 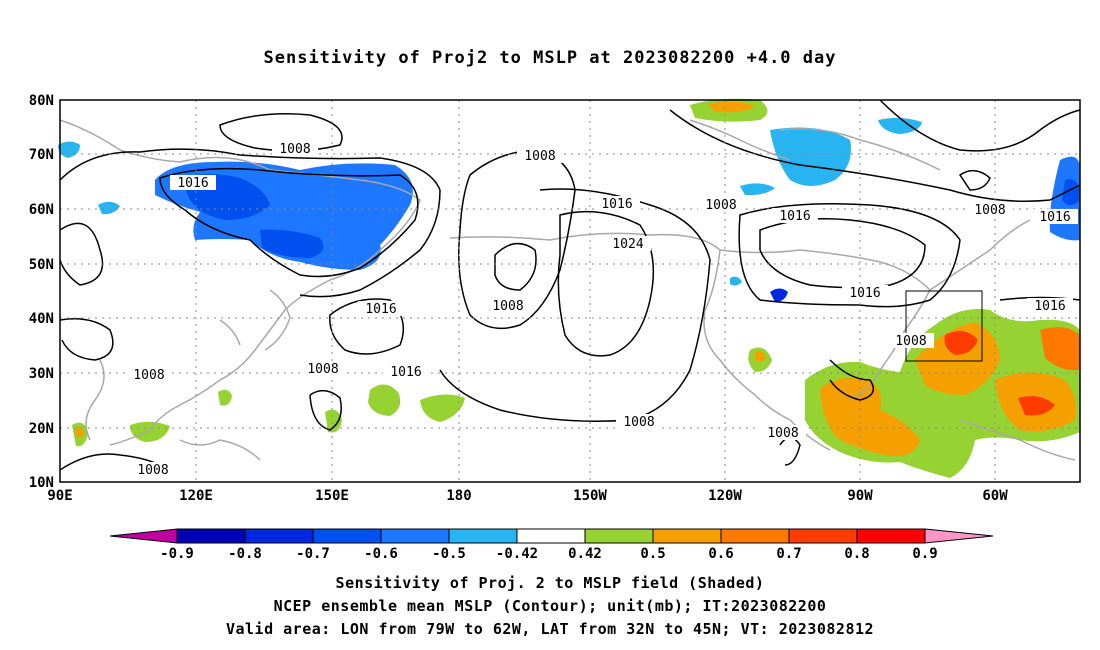 I want to click on colorbar, so click(x=551, y=536).